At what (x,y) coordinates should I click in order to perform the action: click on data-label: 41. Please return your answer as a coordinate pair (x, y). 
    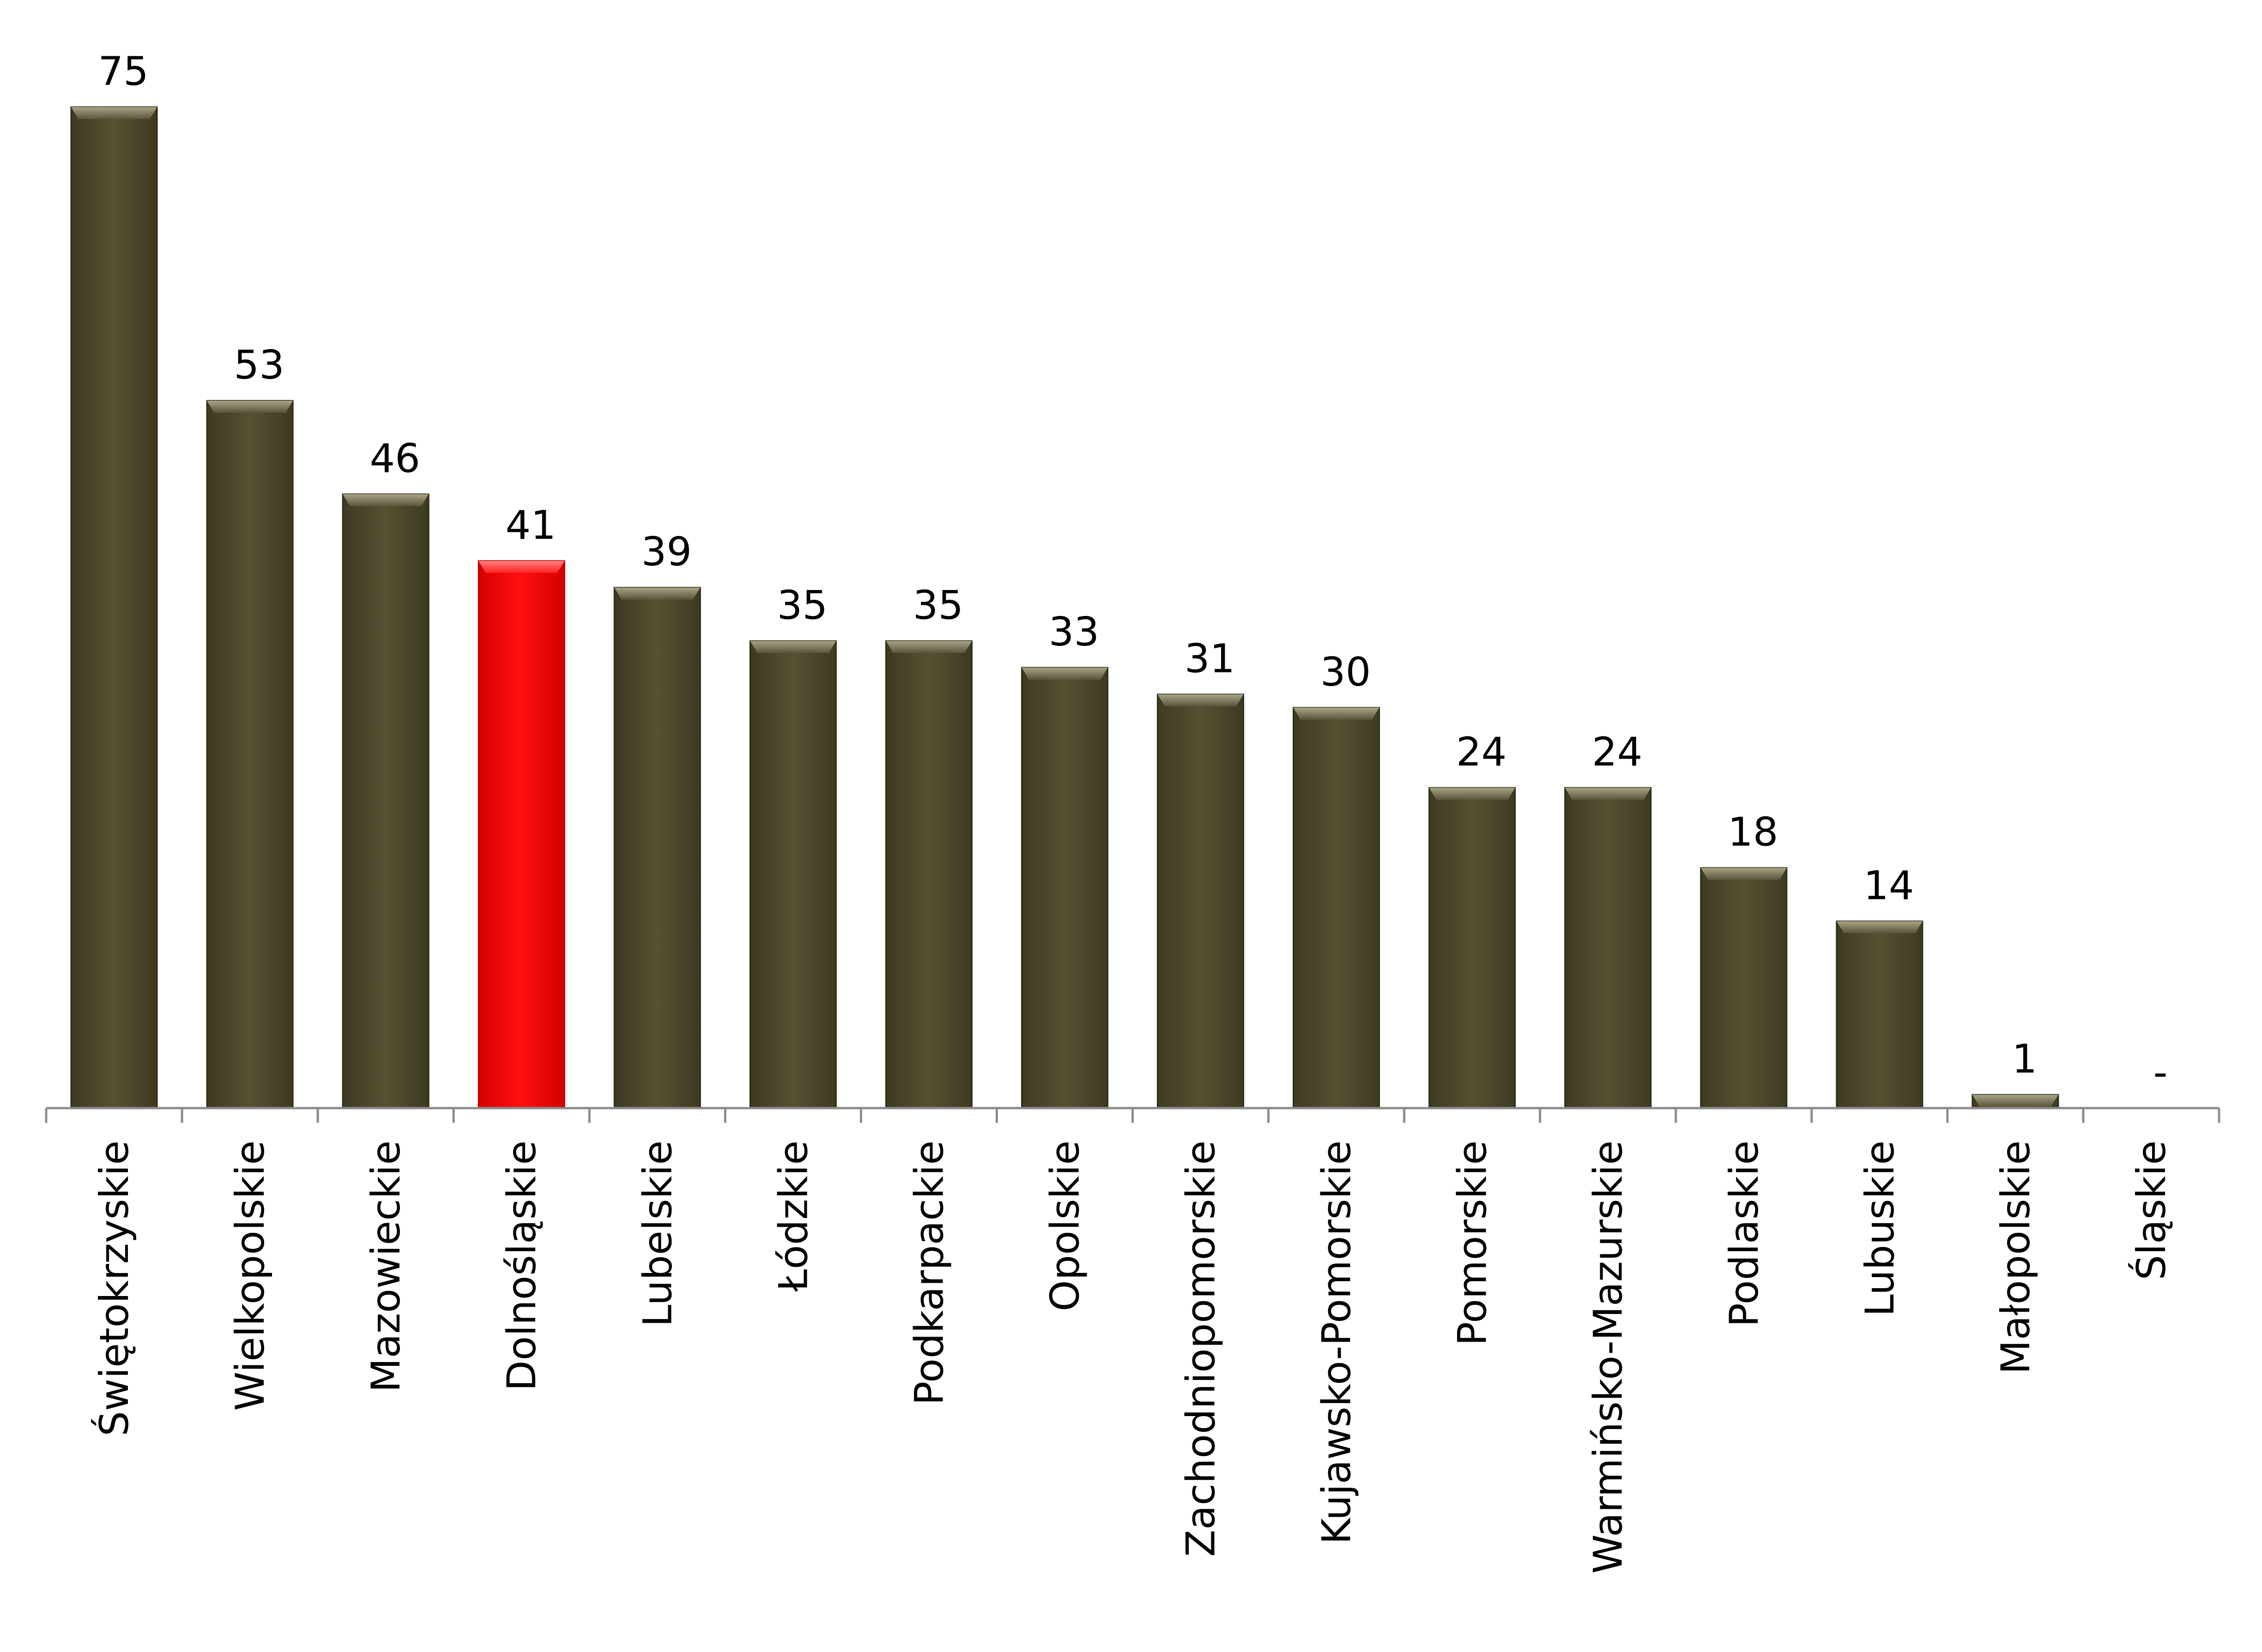
    Looking at the image, I should click on (531, 525).